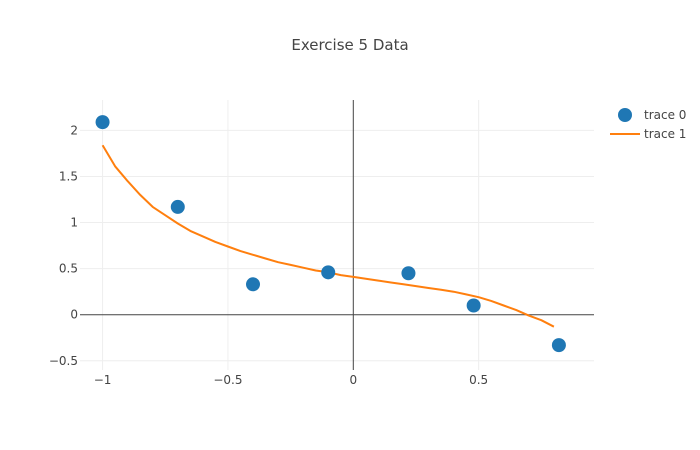 The width and height of the screenshot is (700, 450). Describe the element at coordinates (665, 115) in the screenshot. I see `legend-label-trace-0: trace 0` at that location.